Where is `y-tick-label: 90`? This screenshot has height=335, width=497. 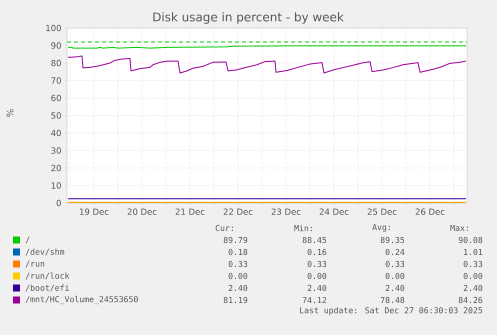
y-tick-label: 90 is located at coordinates (56, 45).